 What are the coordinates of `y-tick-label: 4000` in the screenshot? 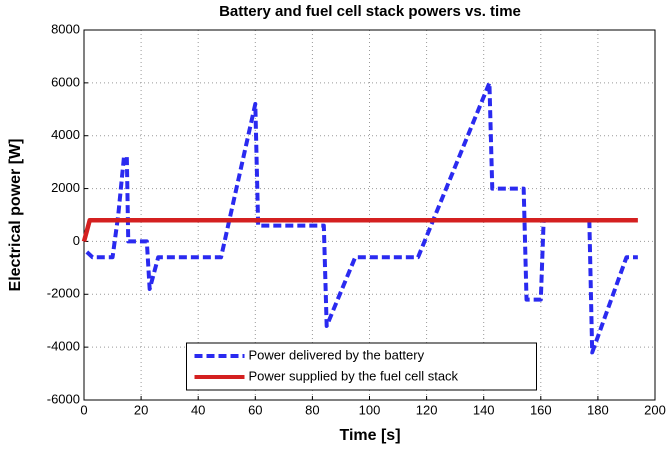 It's located at (65, 134).